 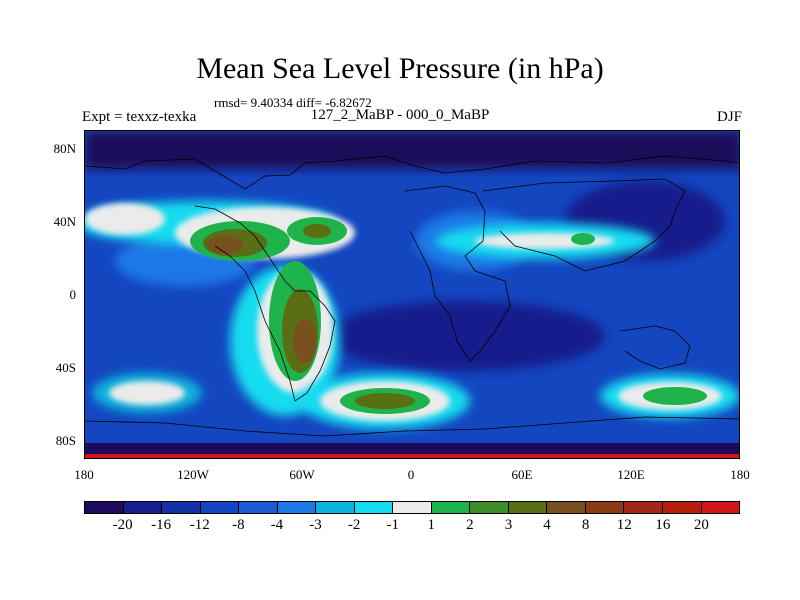 I want to click on lon-tick-label: 60W, so click(x=302, y=474).